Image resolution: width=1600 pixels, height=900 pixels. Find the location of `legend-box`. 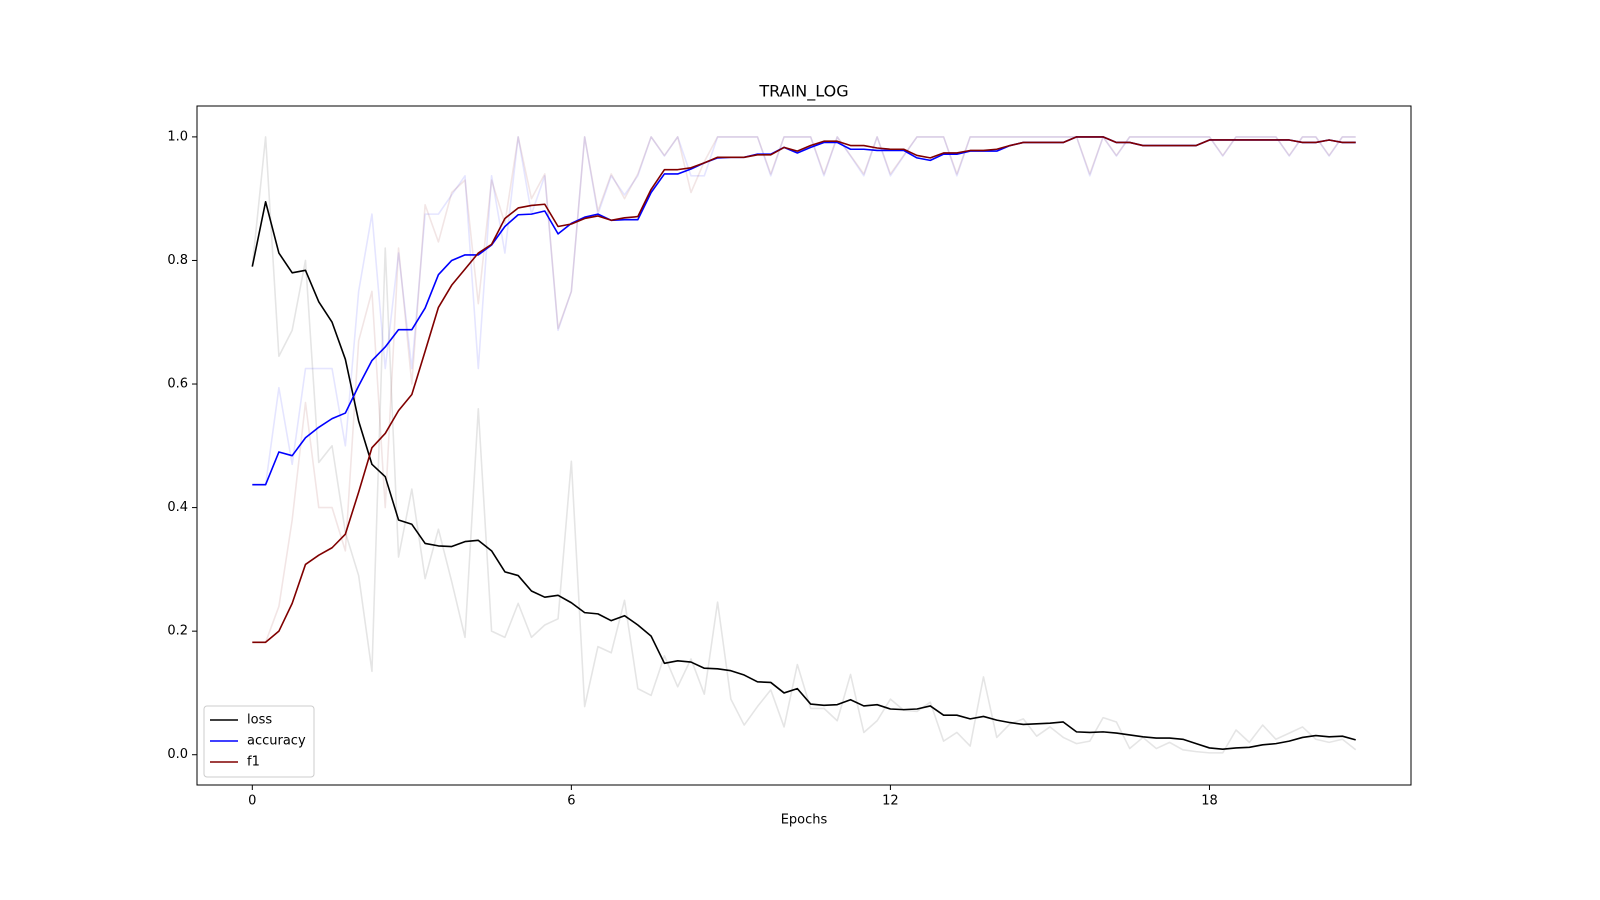

legend-box is located at coordinates (259, 741).